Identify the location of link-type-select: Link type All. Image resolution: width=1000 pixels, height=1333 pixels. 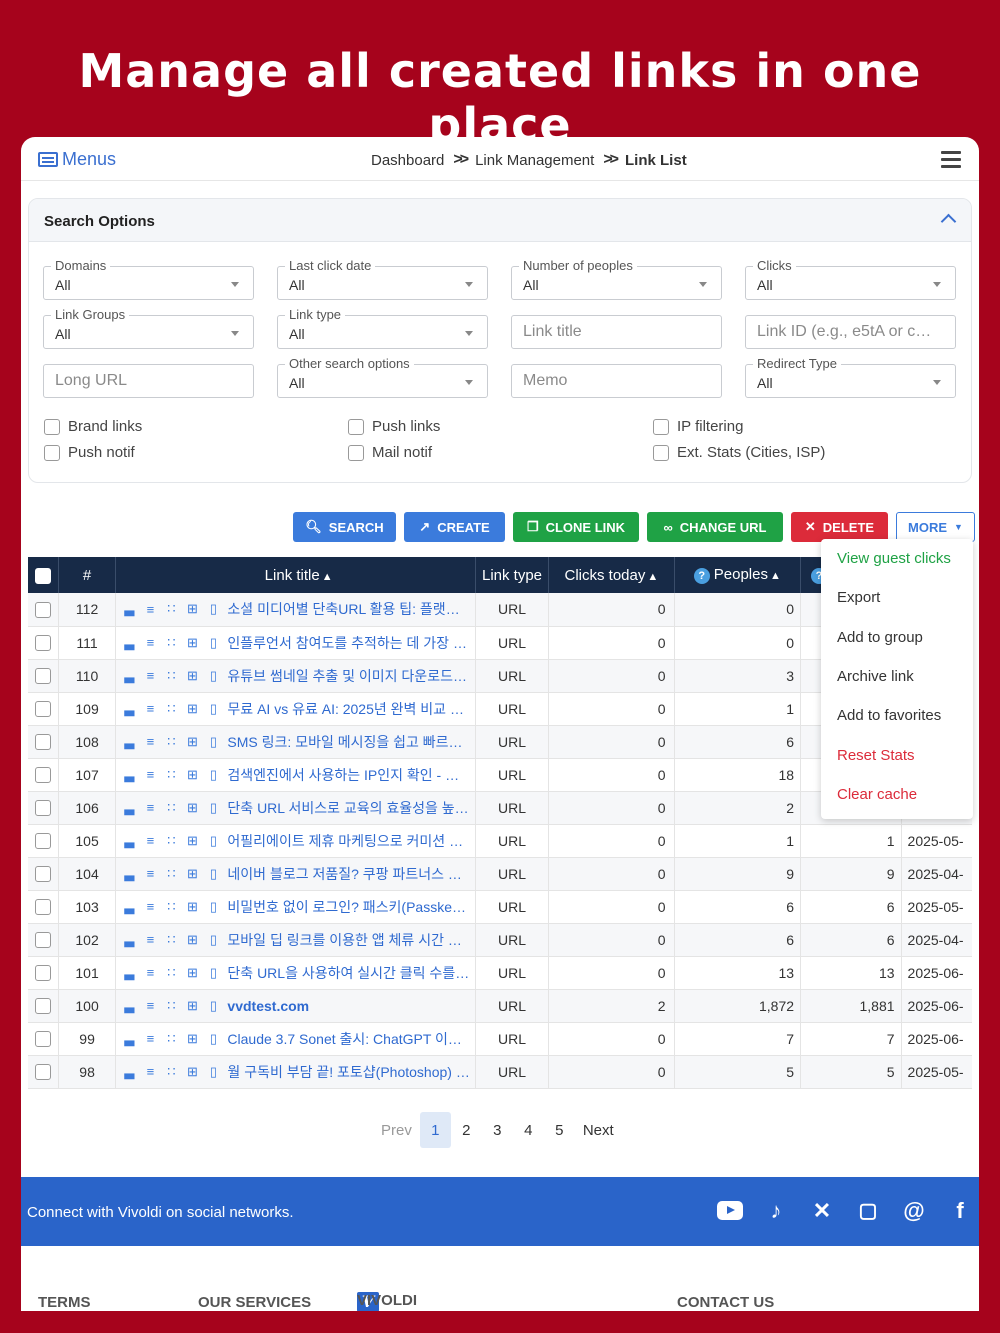
(382, 328).